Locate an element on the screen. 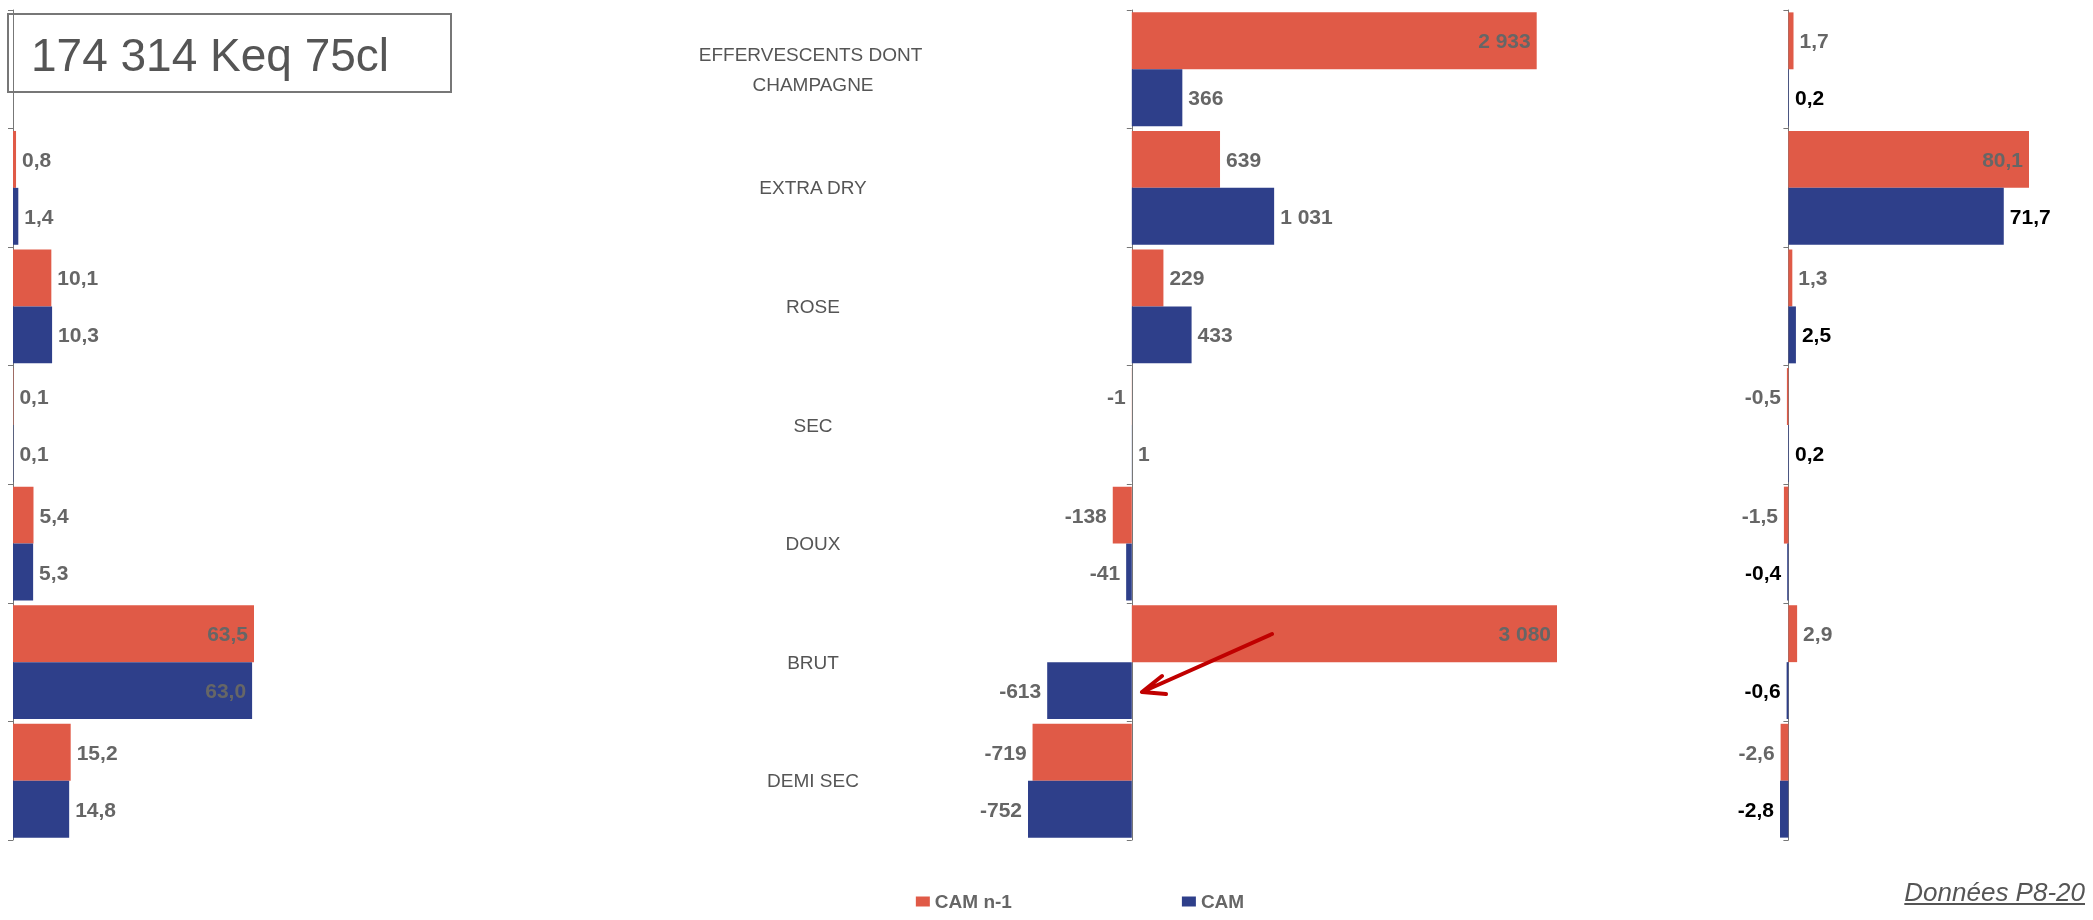 Image resolution: width=2093 pixels, height=920 pixels. data-label: 639 is located at coordinates (1244, 159).